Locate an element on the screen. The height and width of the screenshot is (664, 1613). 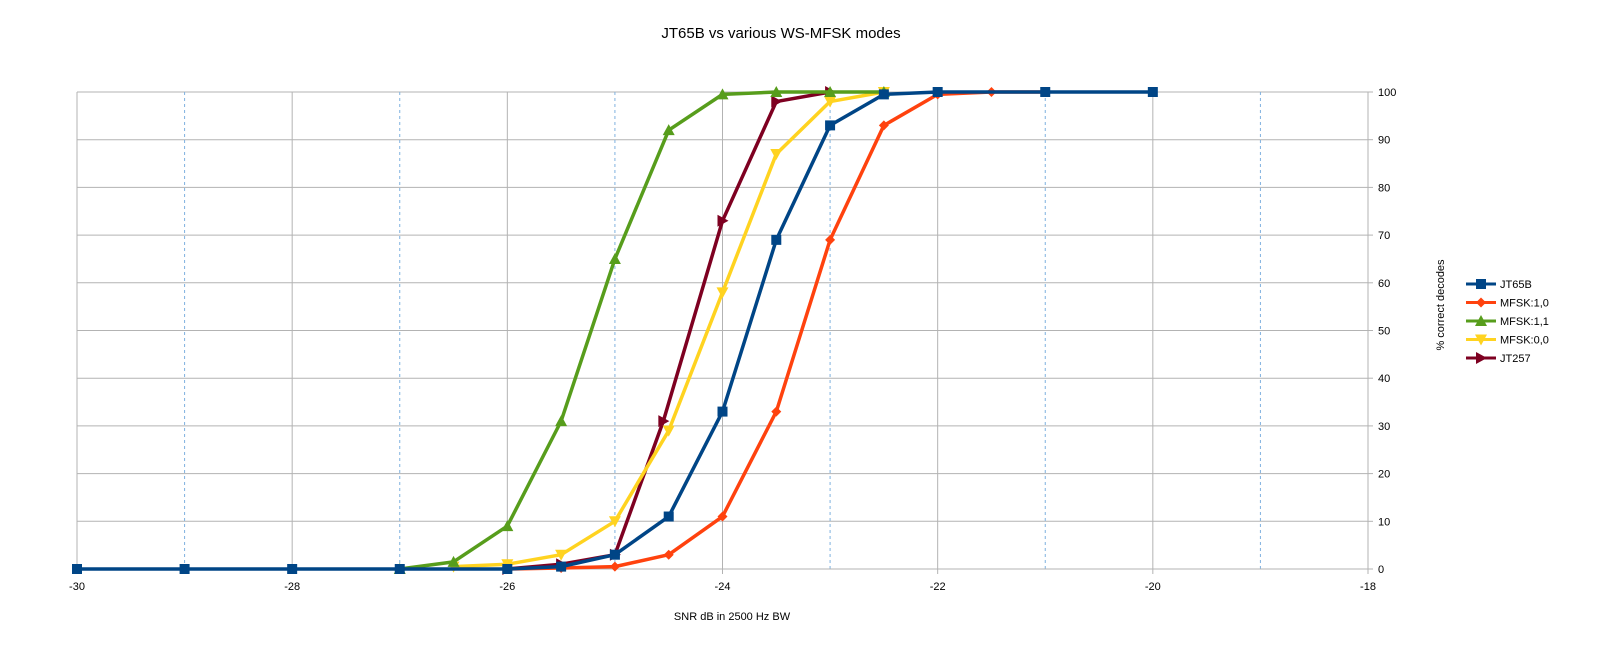
y-tick-label: 80 is located at coordinates (1384, 188).